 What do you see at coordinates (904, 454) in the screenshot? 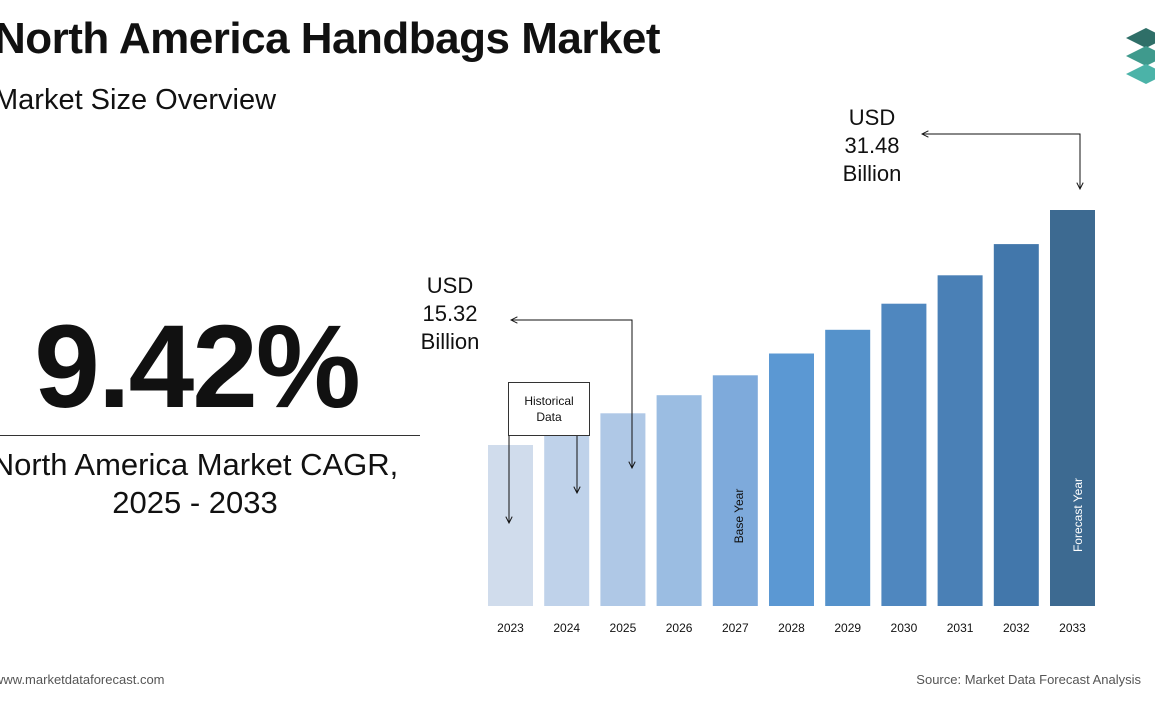
I see `bar-2030` at bounding box center [904, 454].